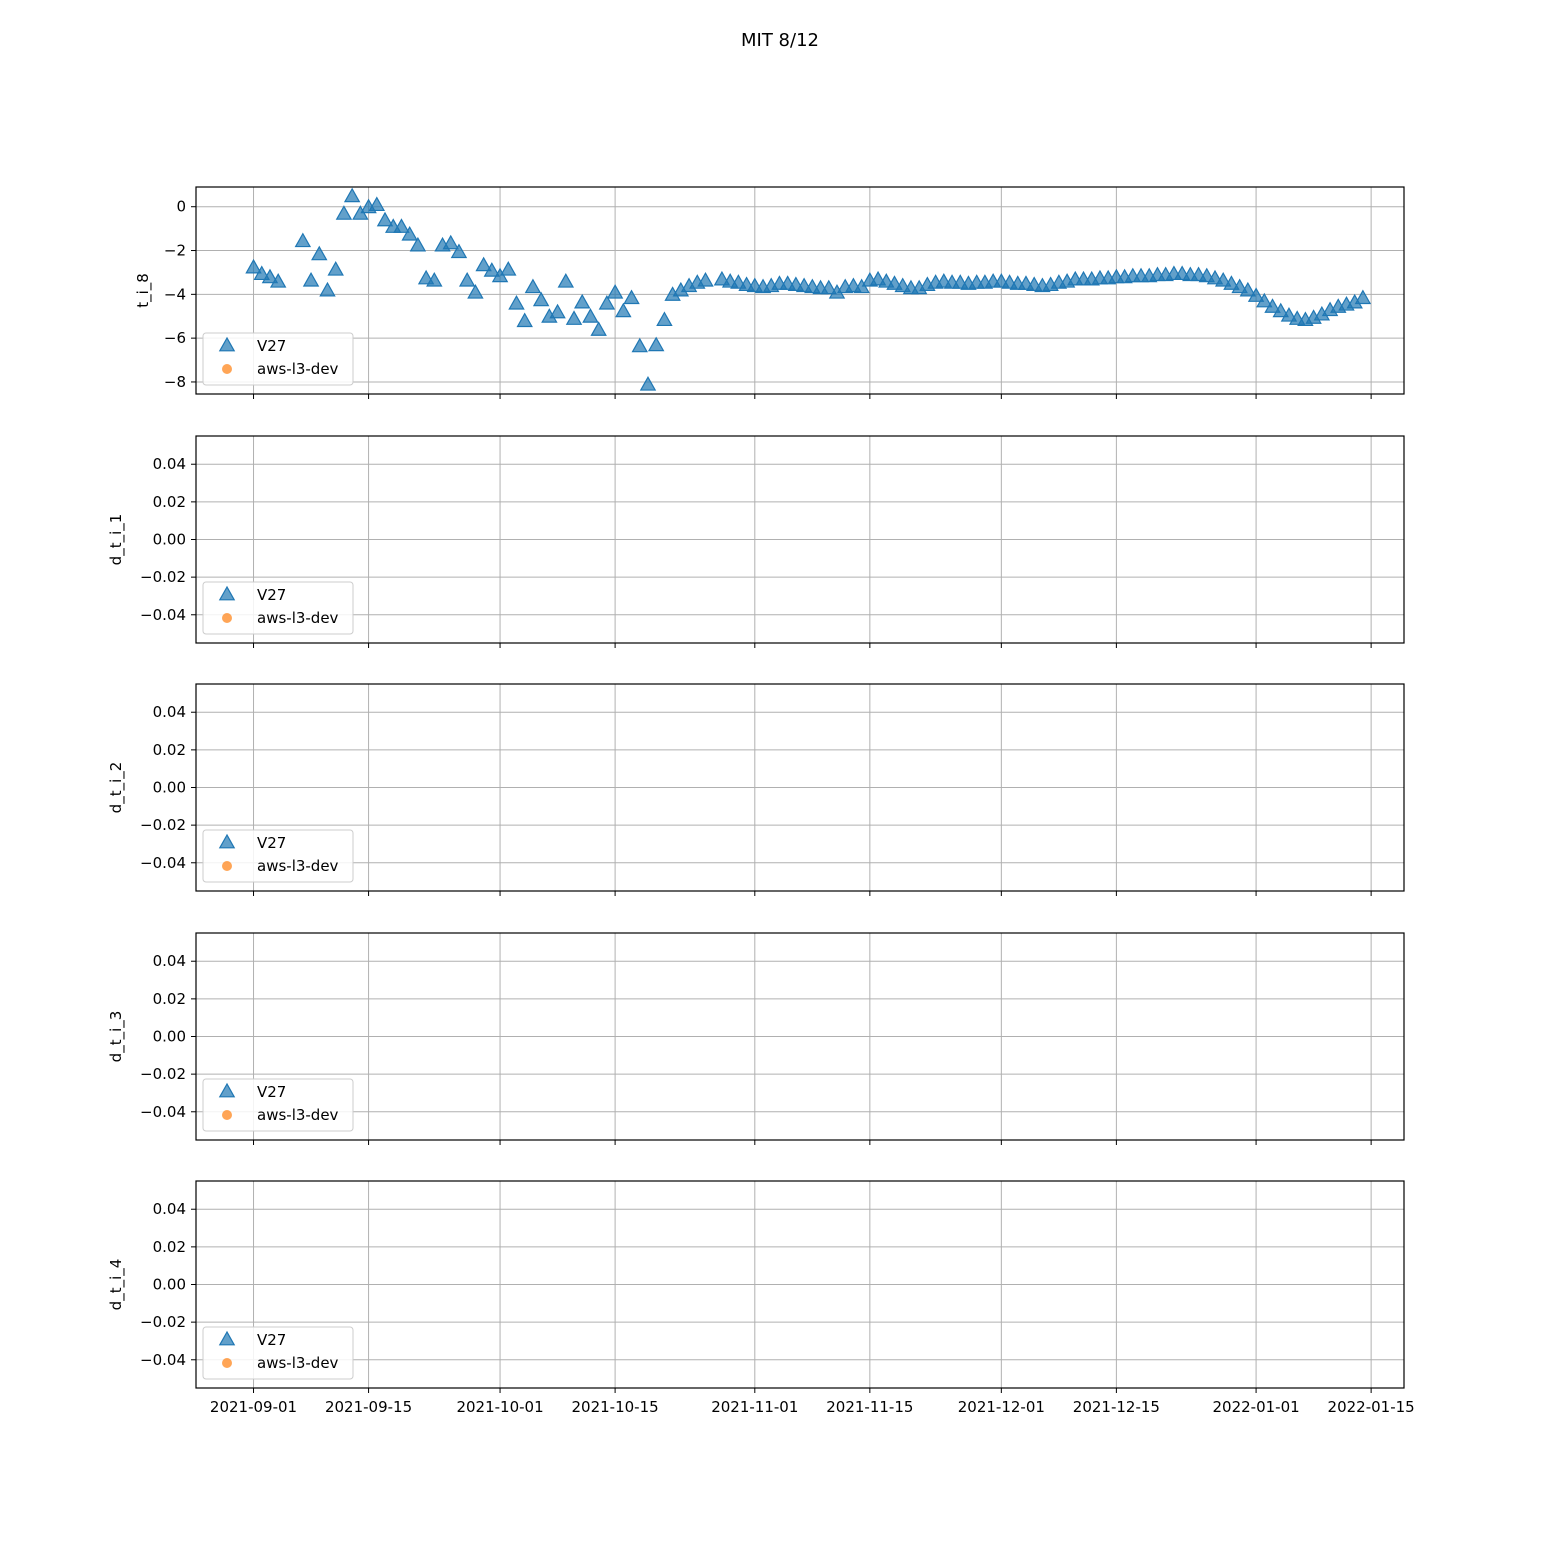  What do you see at coordinates (615, 1407) in the screenshot?
I see `x-tick-label: 2021-10-15` at bounding box center [615, 1407].